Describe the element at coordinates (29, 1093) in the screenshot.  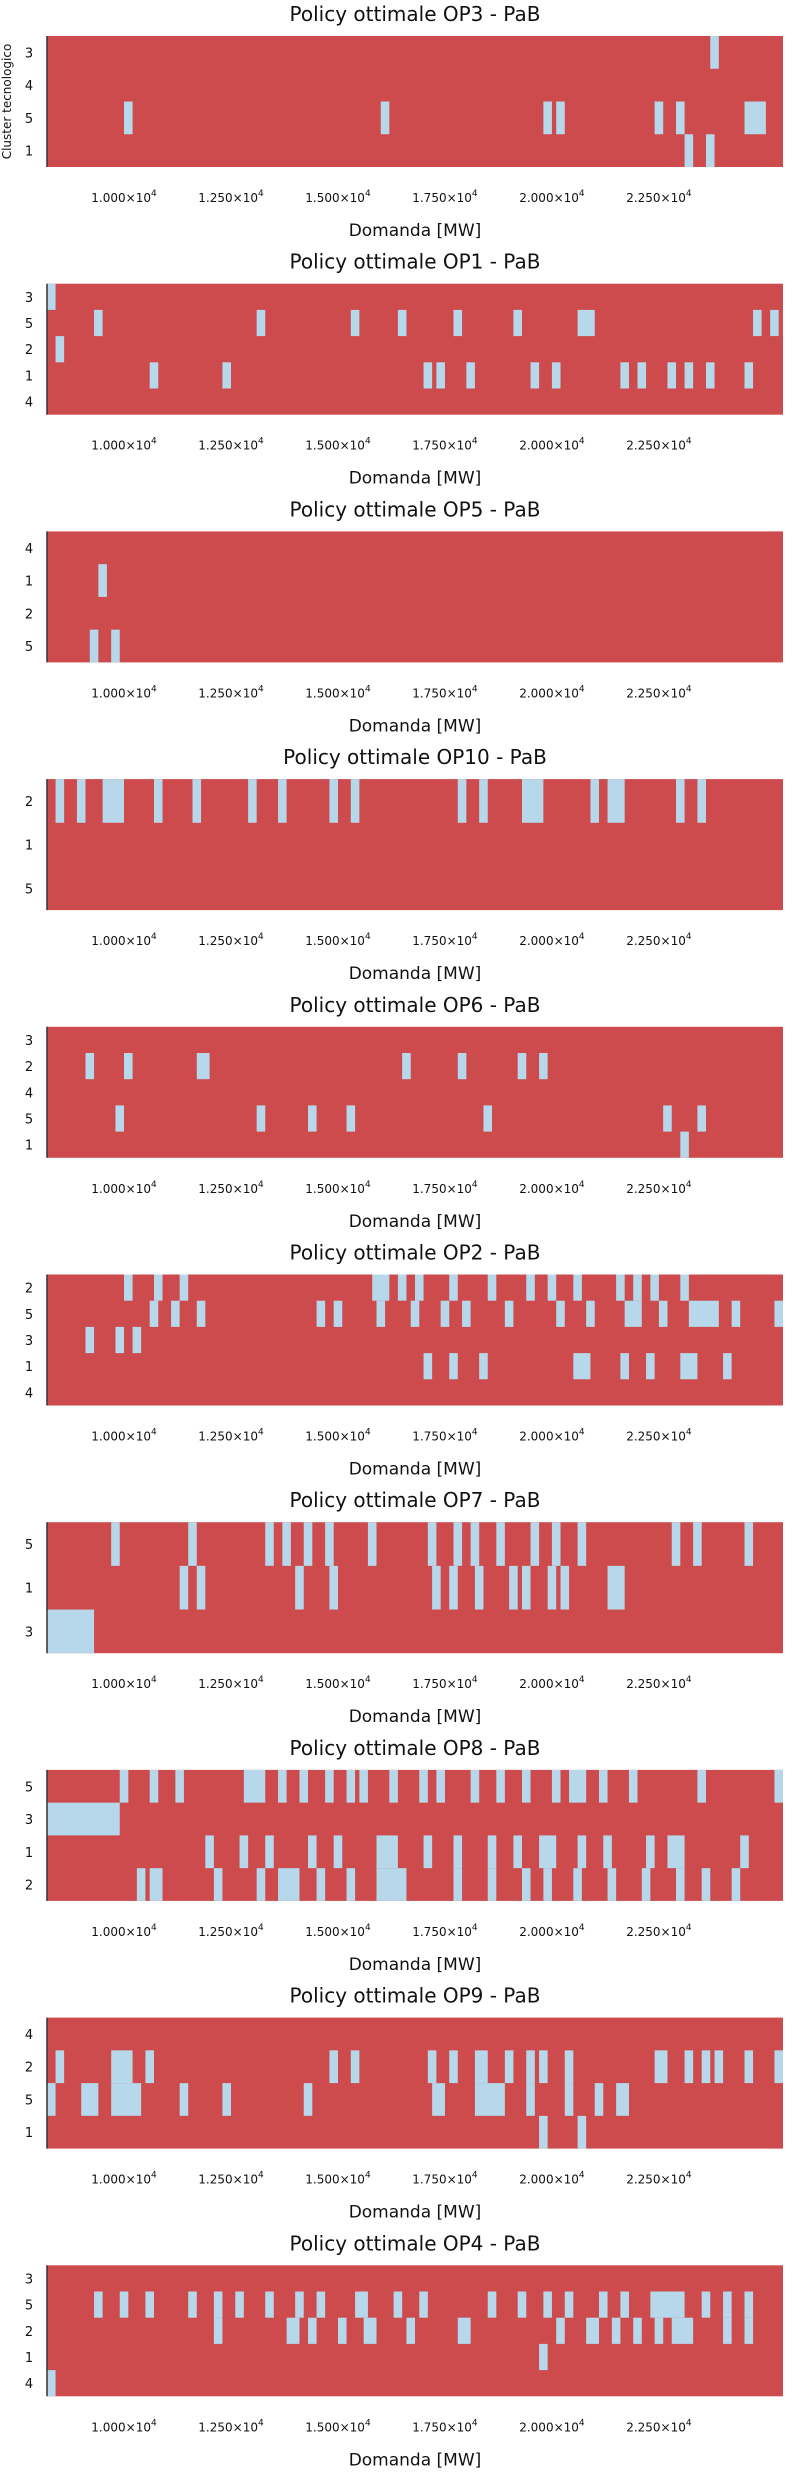
I see `row-tick-label: 4` at that location.